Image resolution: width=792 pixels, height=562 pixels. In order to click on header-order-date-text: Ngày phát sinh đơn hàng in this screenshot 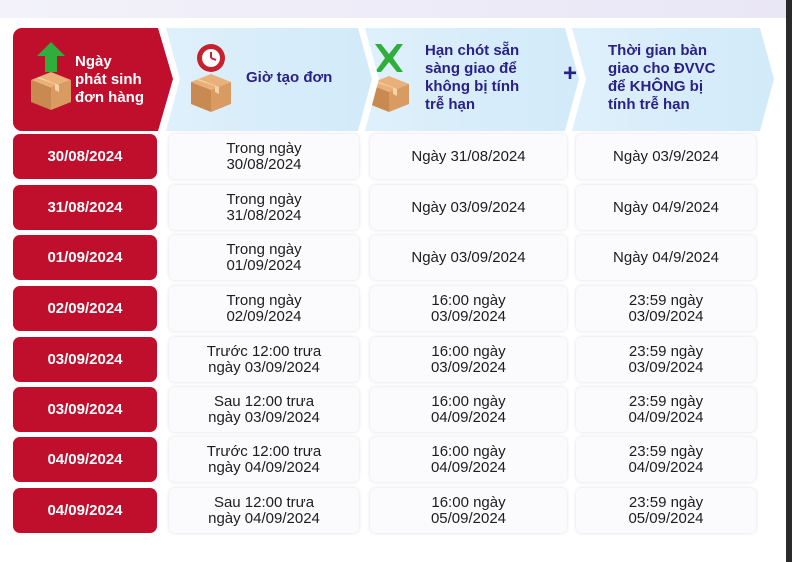, I will do `click(109, 80)`.